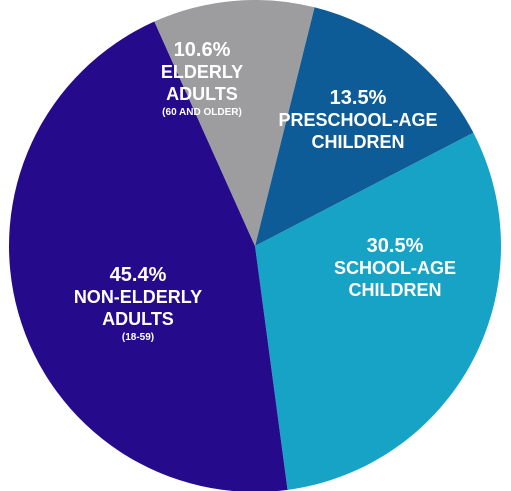 This screenshot has width=511, height=491. What do you see at coordinates (138, 319) in the screenshot?
I see `slice-label-name-nonelderly-2: ADULTS` at bounding box center [138, 319].